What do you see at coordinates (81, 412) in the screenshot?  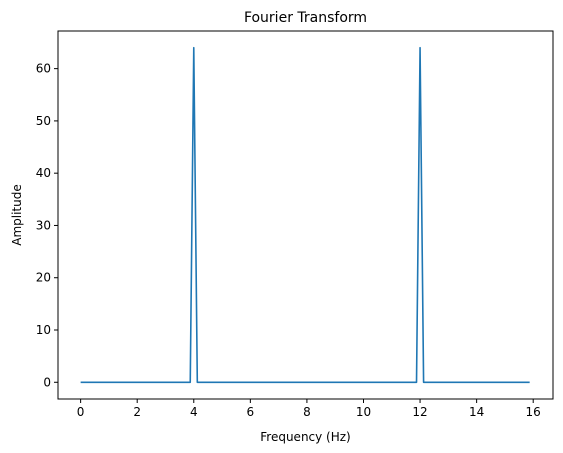 I see `x-tick-label: 0` at bounding box center [81, 412].